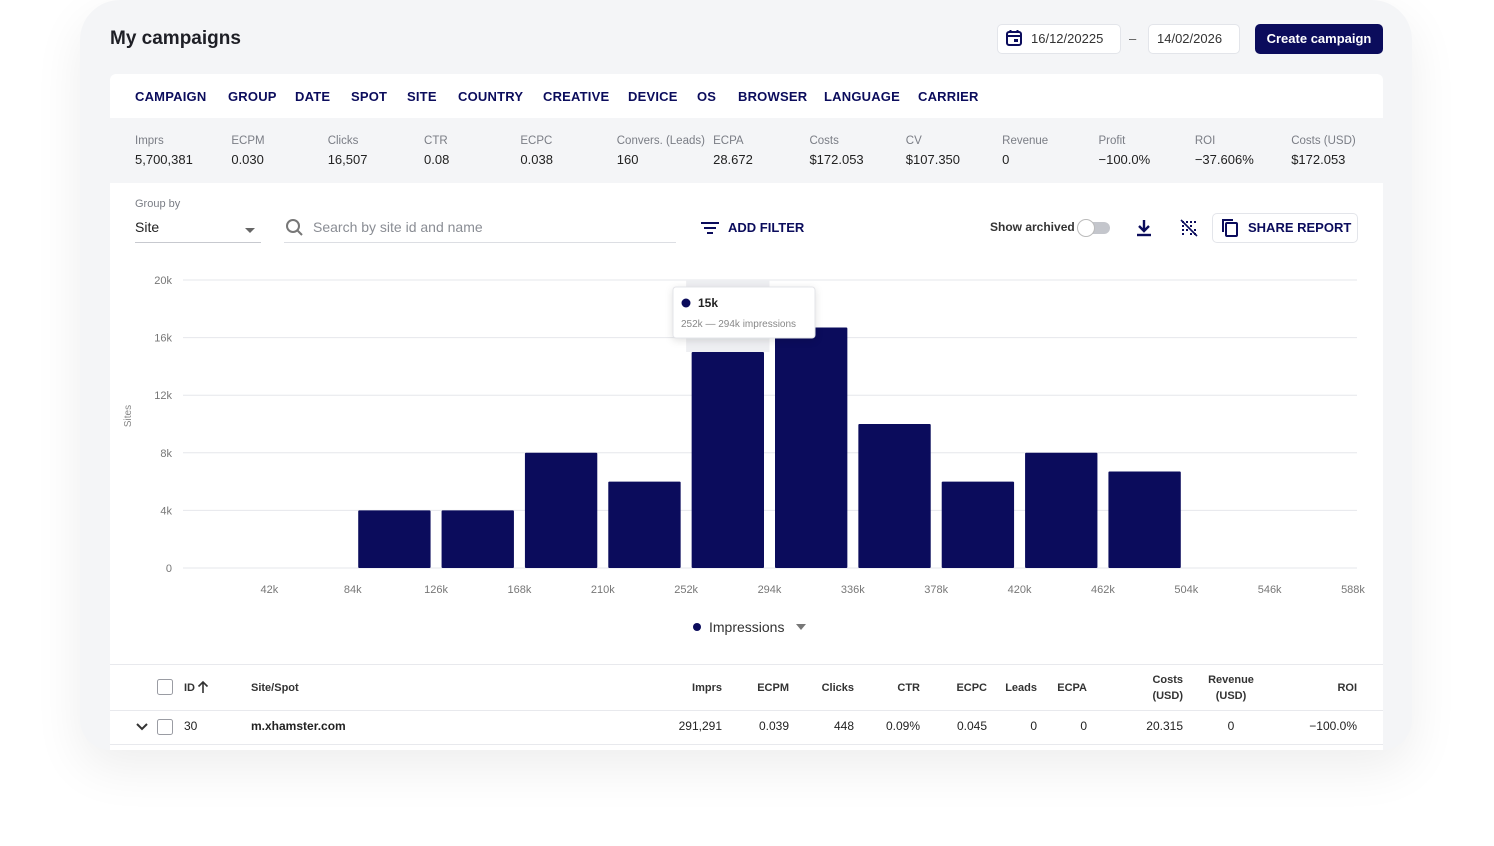 Image resolution: width=1494 pixels, height=846 pixels. Describe the element at coordinates (191, 726) in the screenshot. I see `table-cell: 30` at that location.